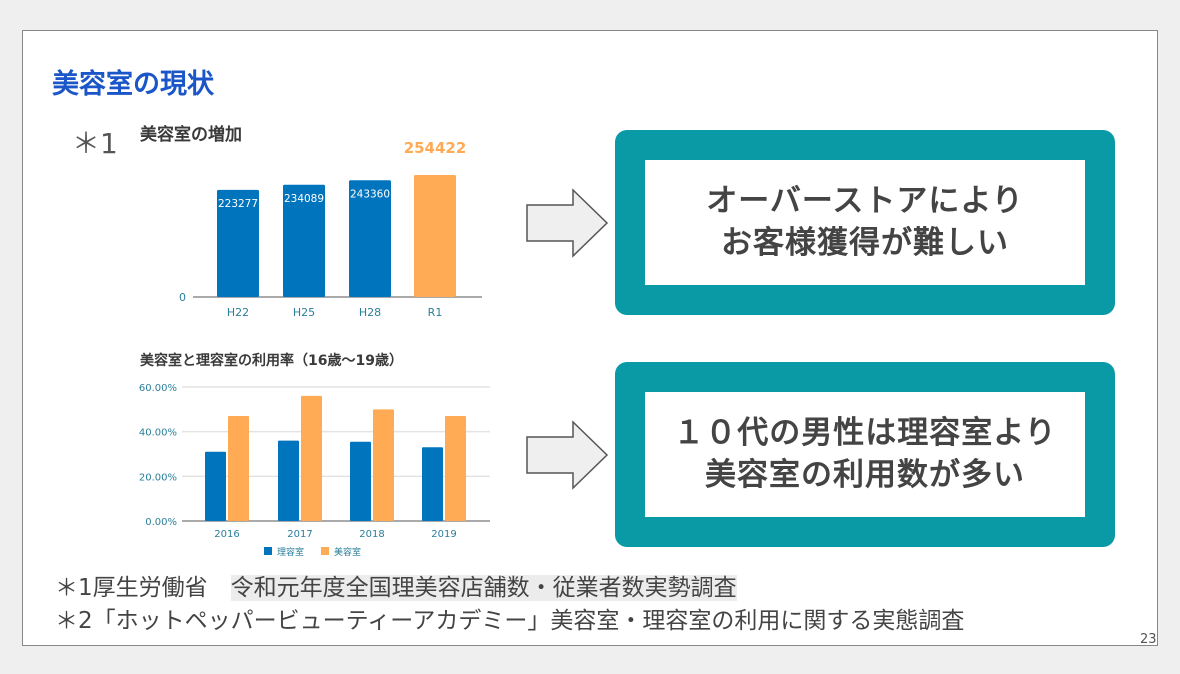 The image size is (1180, 674). Describe the element at coordinates (865, 432) in the screenshot. I see `callout-line: １０代の男性は理容室より` at that location.